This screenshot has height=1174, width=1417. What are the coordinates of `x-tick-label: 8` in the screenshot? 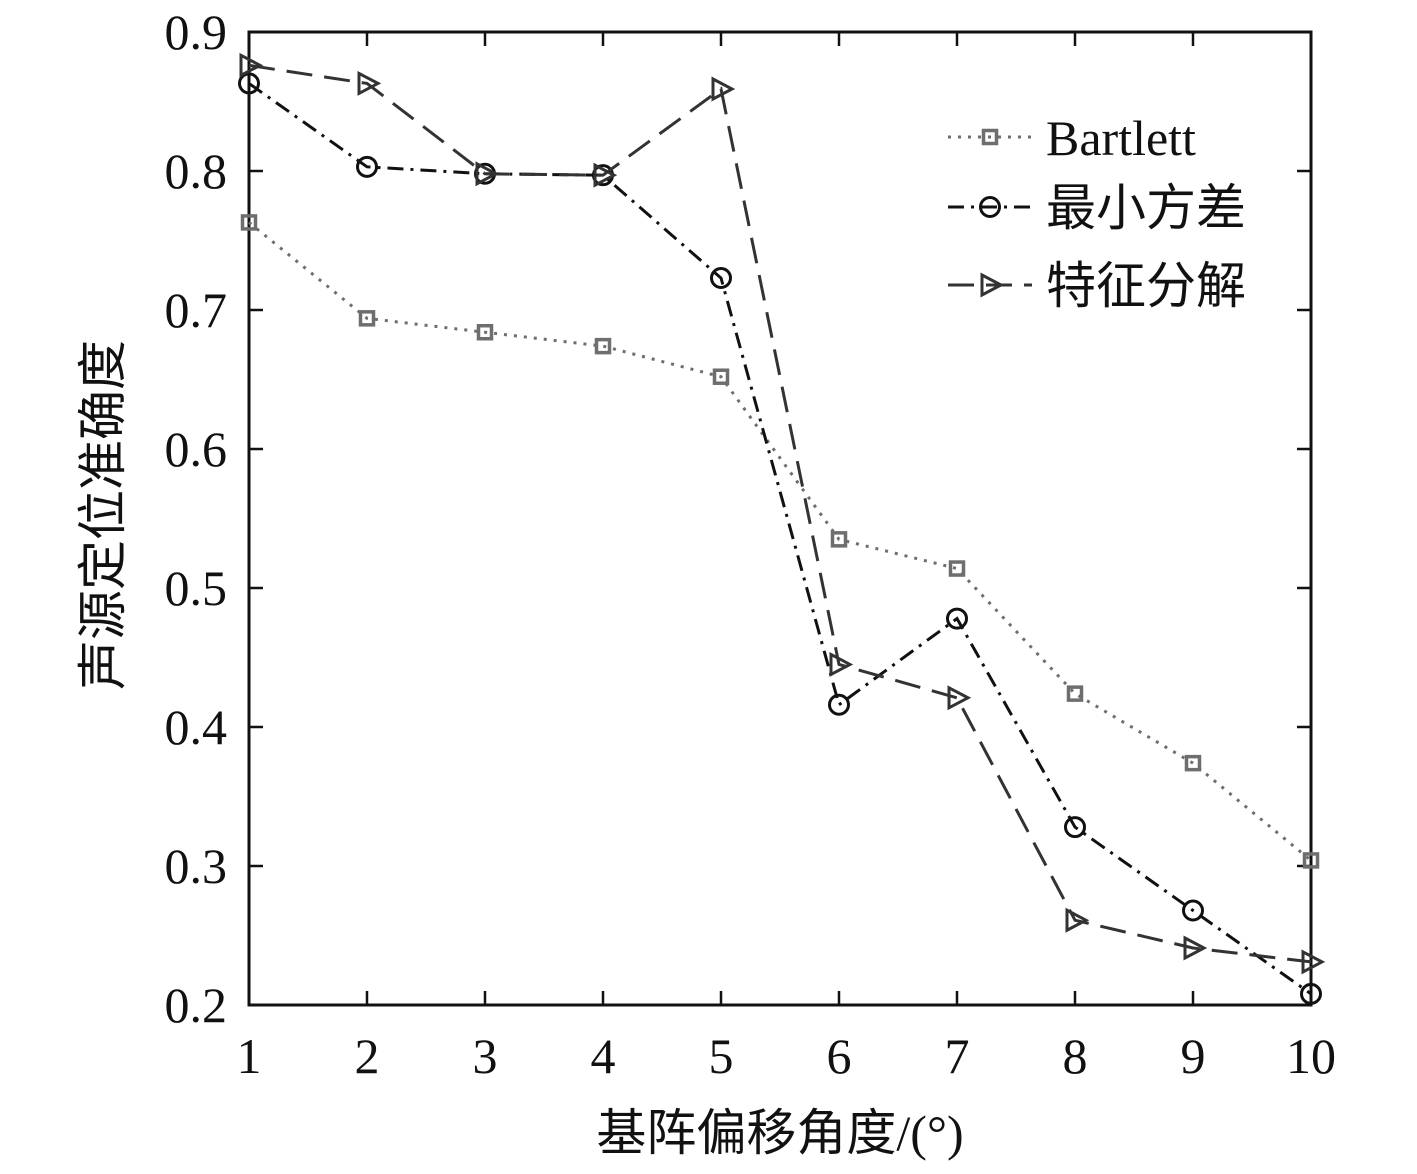 It's located at (1075, 1056).